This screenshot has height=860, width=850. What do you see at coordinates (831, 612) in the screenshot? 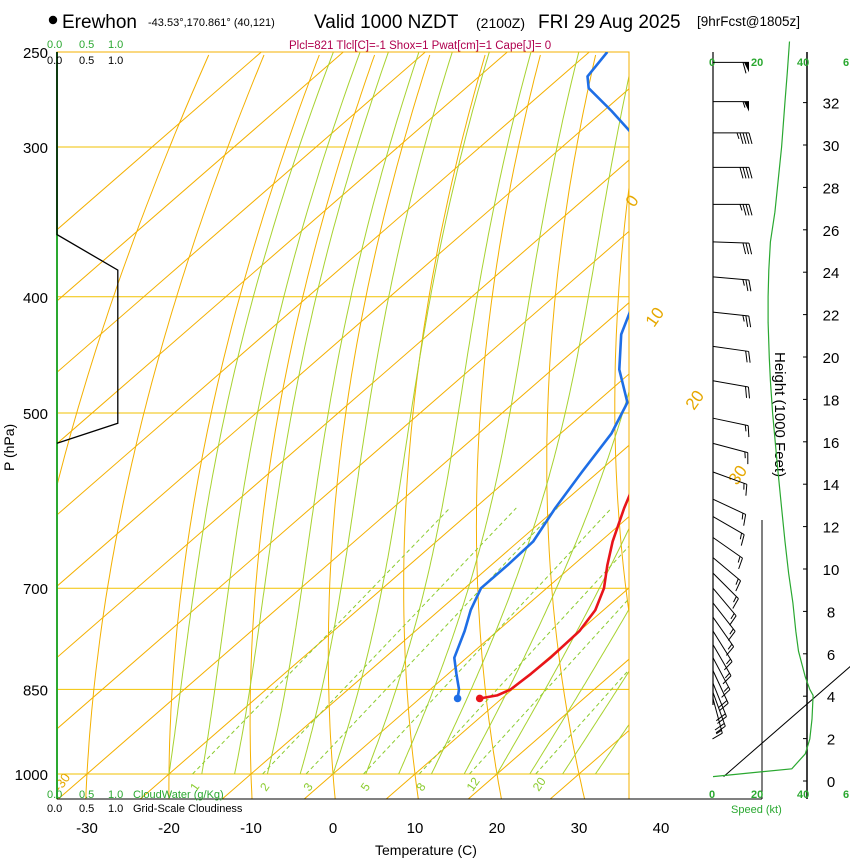
I see `height-label-8: 8` at bounding box center [831, 612].